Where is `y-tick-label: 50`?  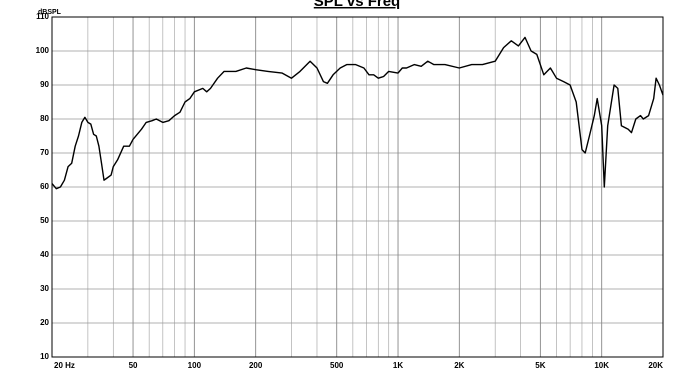
y-tick-label: 50 is located at coordinates (44, 220).